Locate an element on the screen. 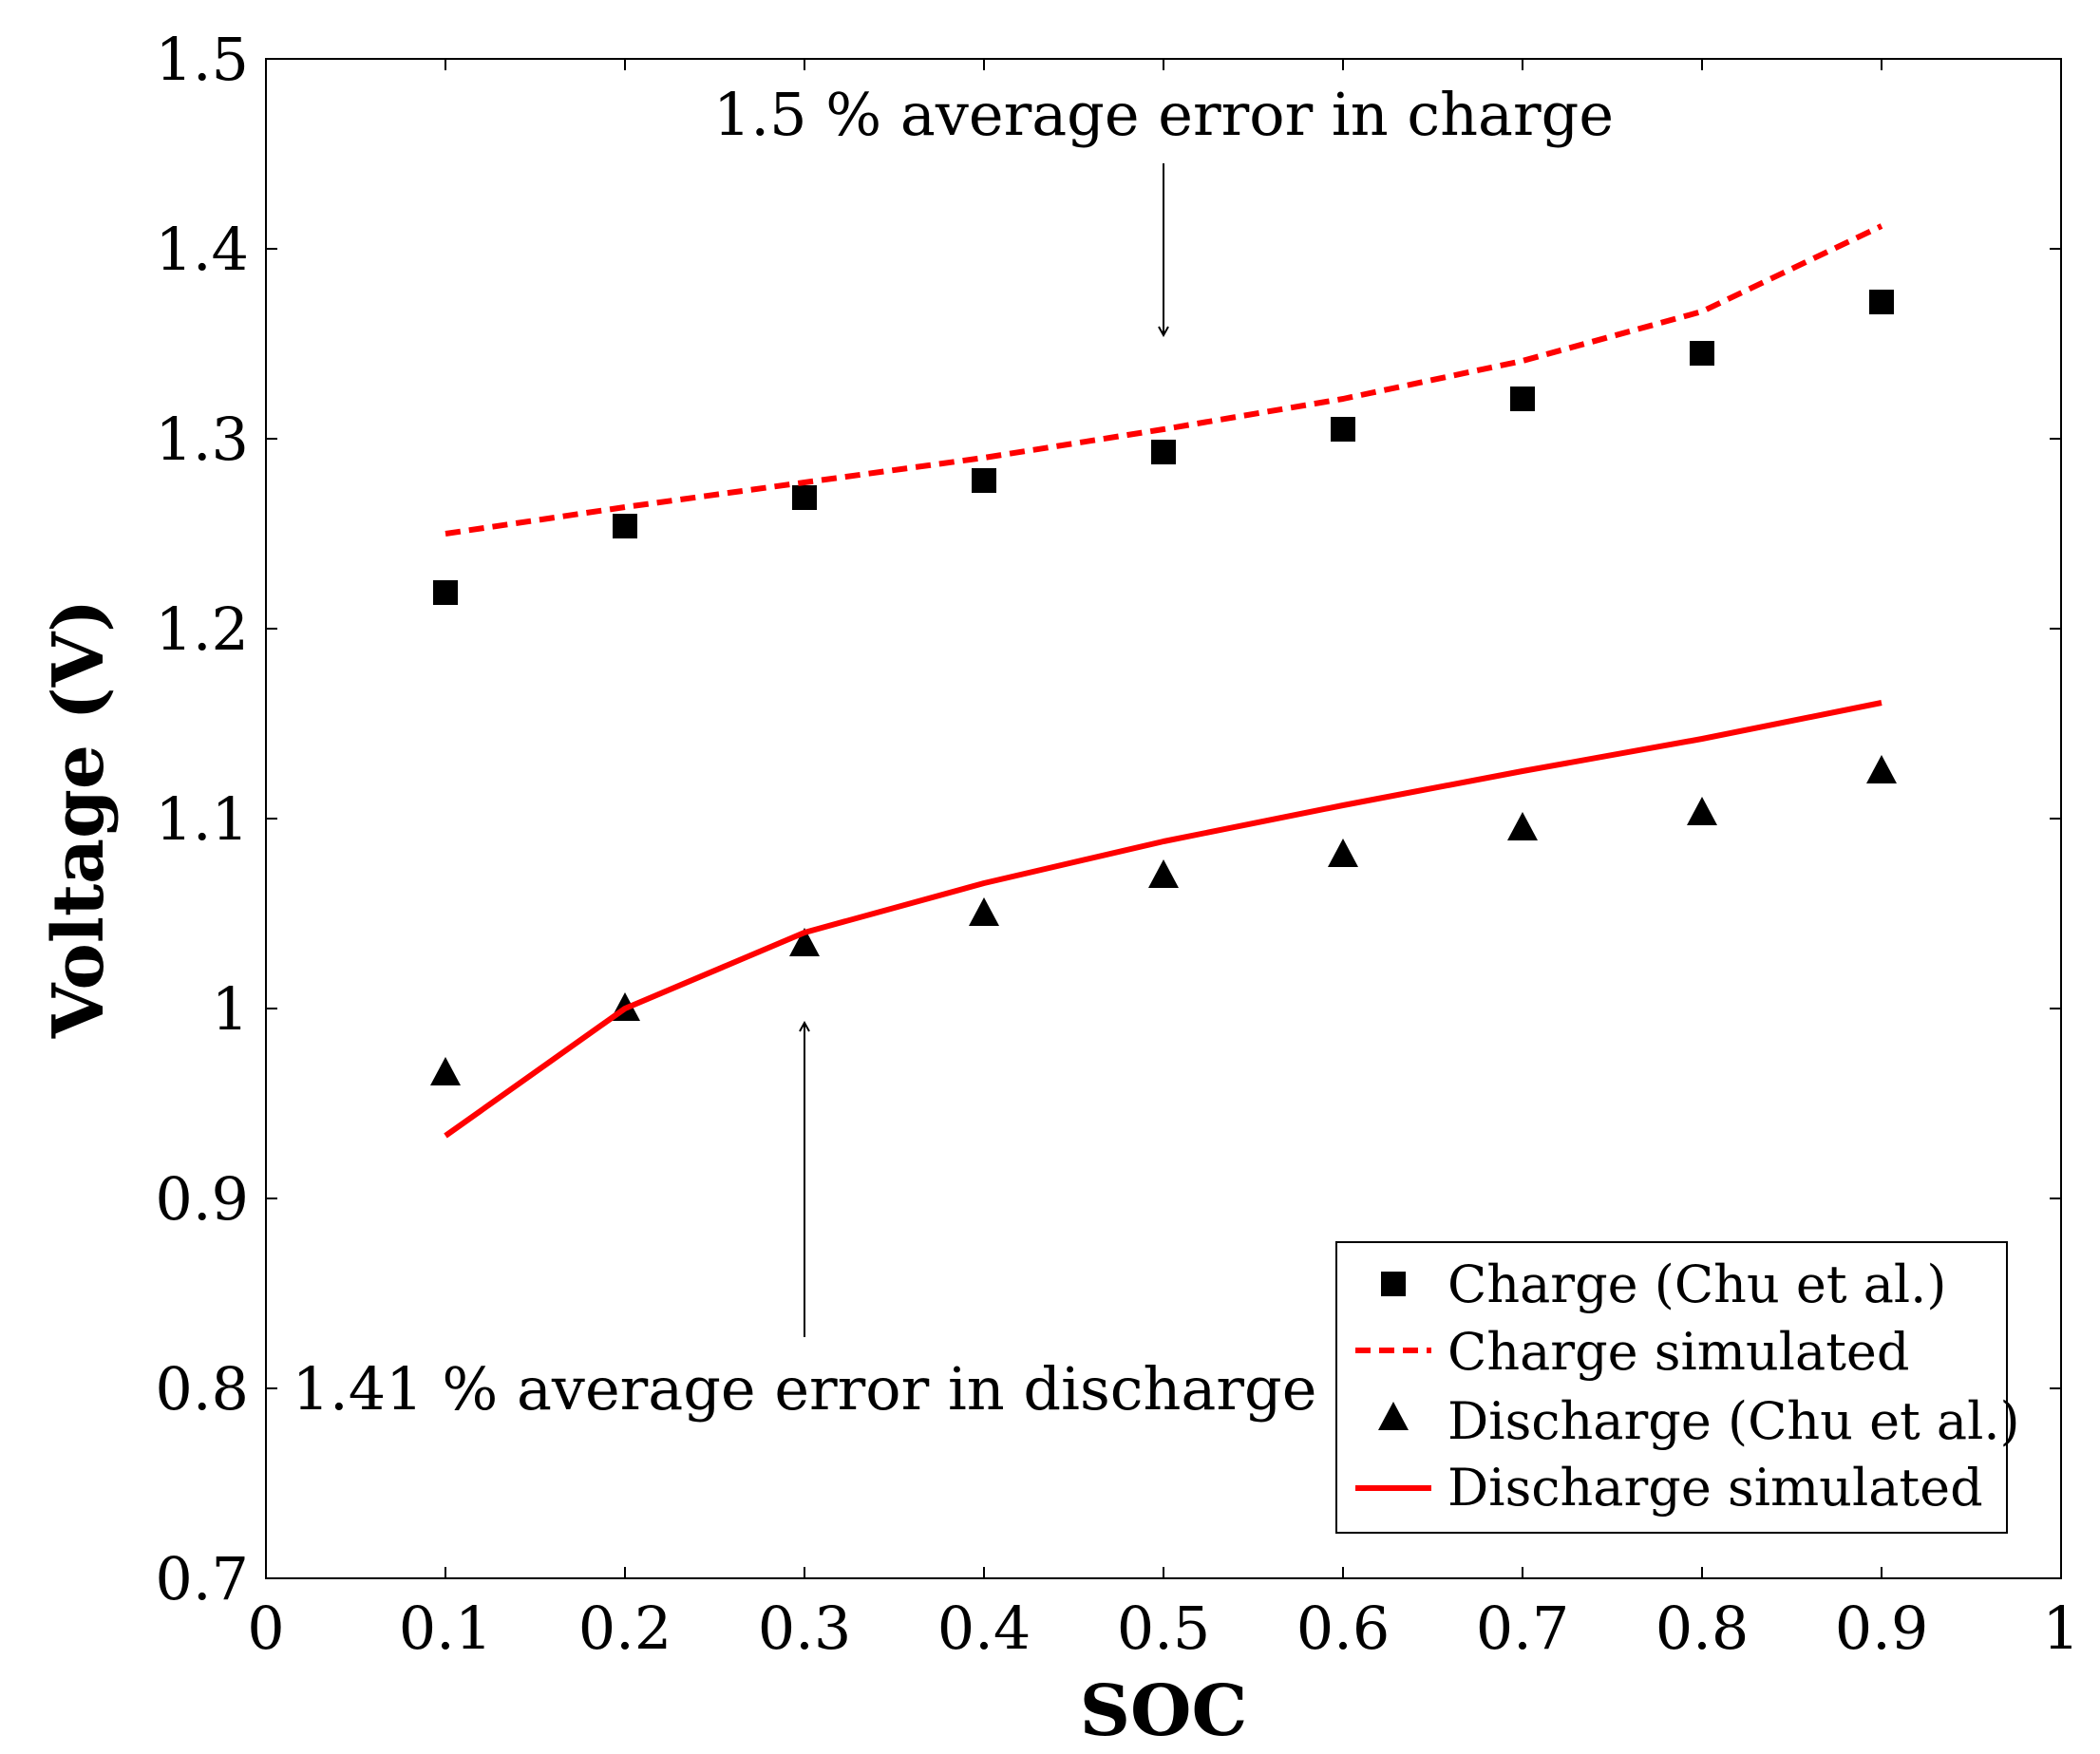  x-tick-label: 0.4 is located at coordinates (984, 1628).